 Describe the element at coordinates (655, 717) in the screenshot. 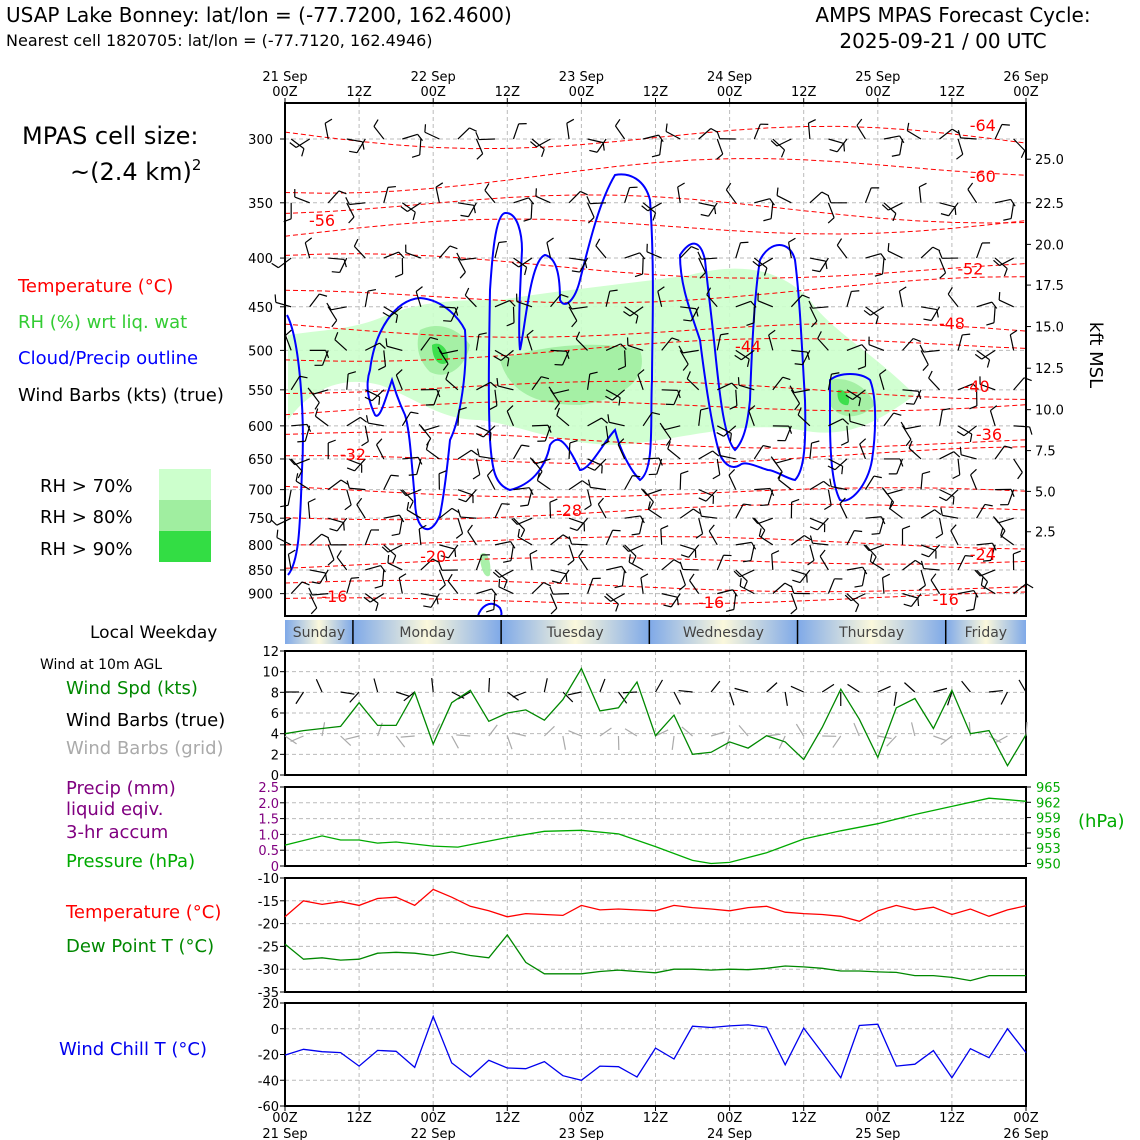

I see `wind-speed-series` at that location.